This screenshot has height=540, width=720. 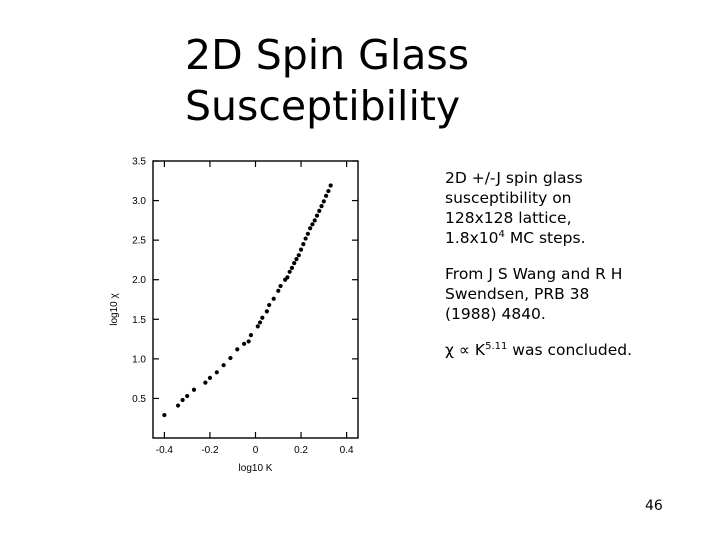 What do you see at coordinates (301, 450) in the screenshot?
I see `x-tick-label: 0.2` at bounding box center [301, 450].